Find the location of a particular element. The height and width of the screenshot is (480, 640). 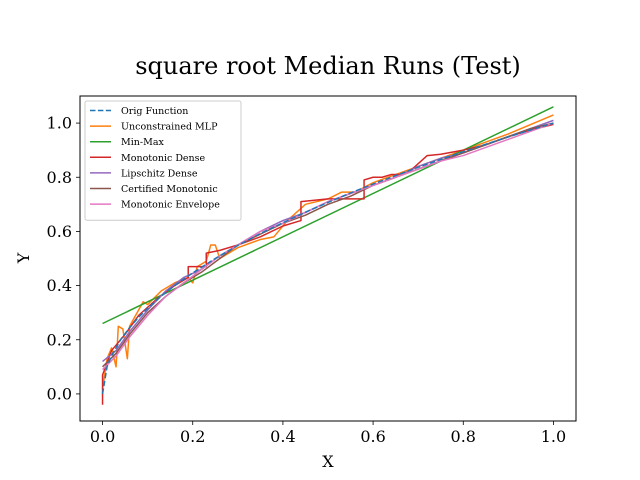

chart-title: square root Median Runs (Test) is located at coordinates (328, 66).